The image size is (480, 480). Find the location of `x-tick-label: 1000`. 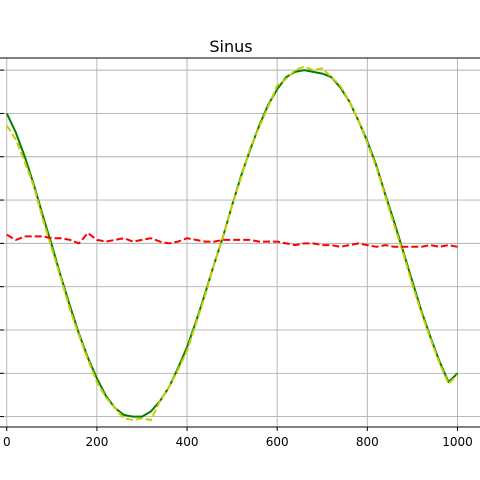

x-tick-label: 1000 is located at coordinates (457, 442).